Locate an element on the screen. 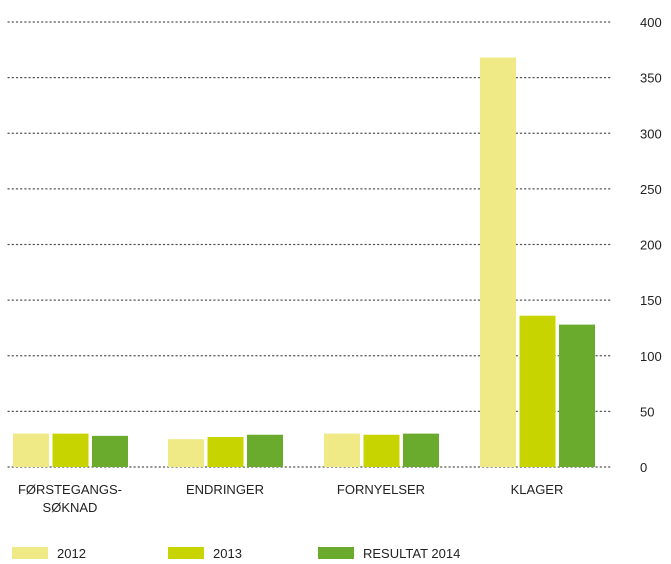  legend-label: RESULTAT 2014 is located at coordinates (411, 553).